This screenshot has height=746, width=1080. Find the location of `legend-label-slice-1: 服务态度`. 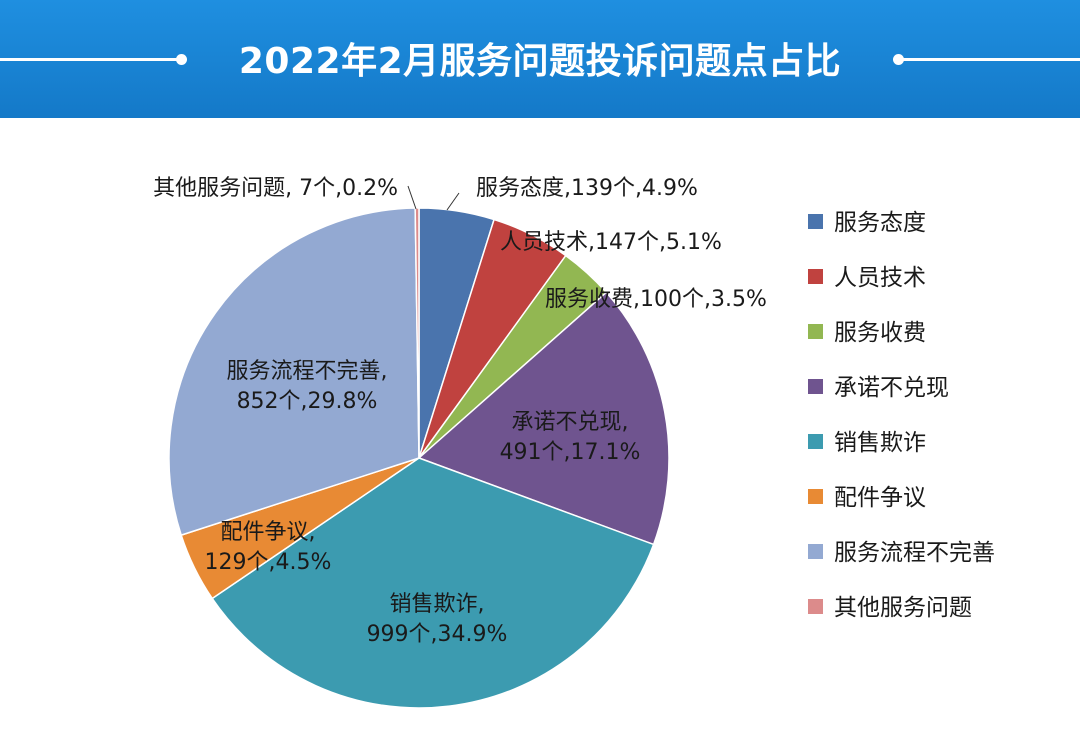

legend-label-slice-1: 服务态度 is located at coordinates (880, 223).